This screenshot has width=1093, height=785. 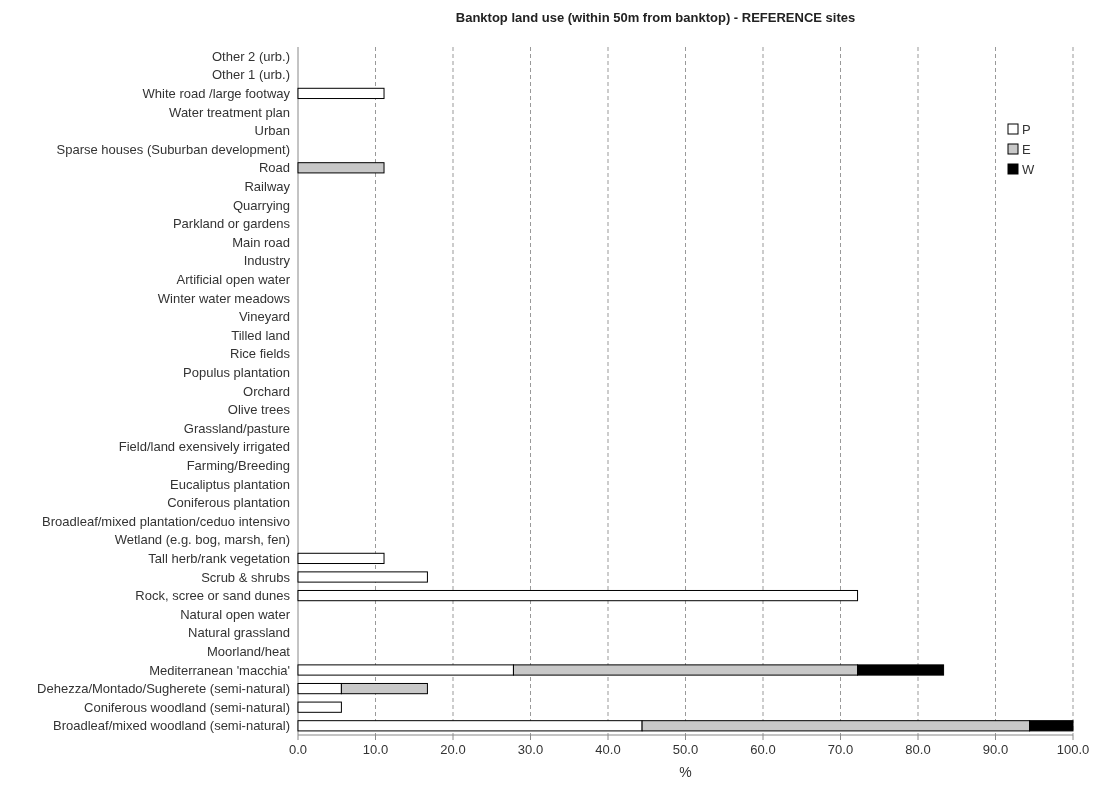 What do you see at coordinates (264, 317) in the screenshot?
I see `y-tick-label: Vineyard` at bounding box center [264, 317].